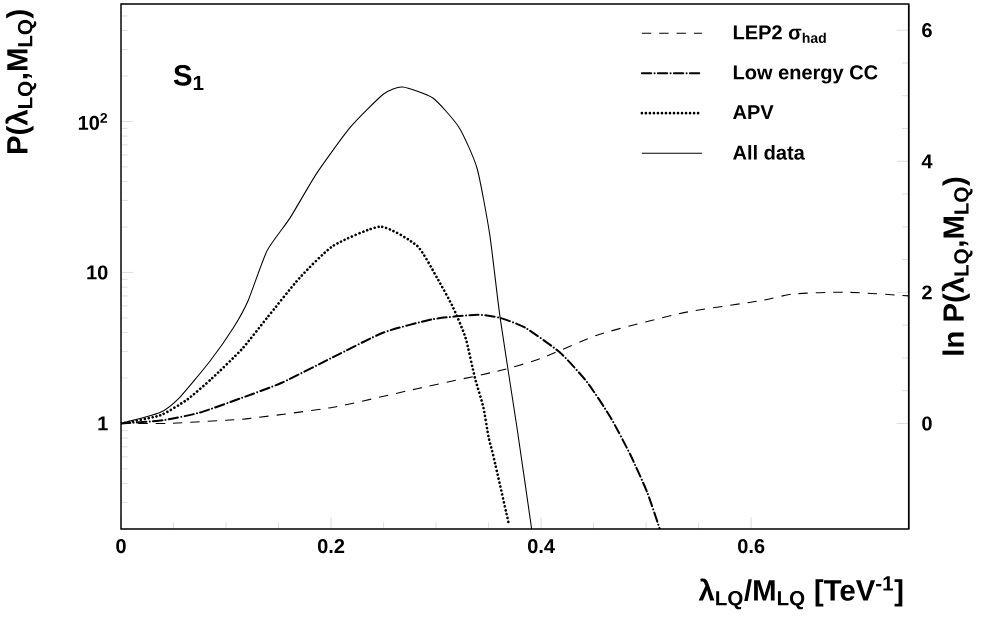 This screenshot has height=623, width=1005. What do you see at coordinates (103, 423) in the screenshot?
I see `y-tick-label: 1` at bounding box center [103, 423].